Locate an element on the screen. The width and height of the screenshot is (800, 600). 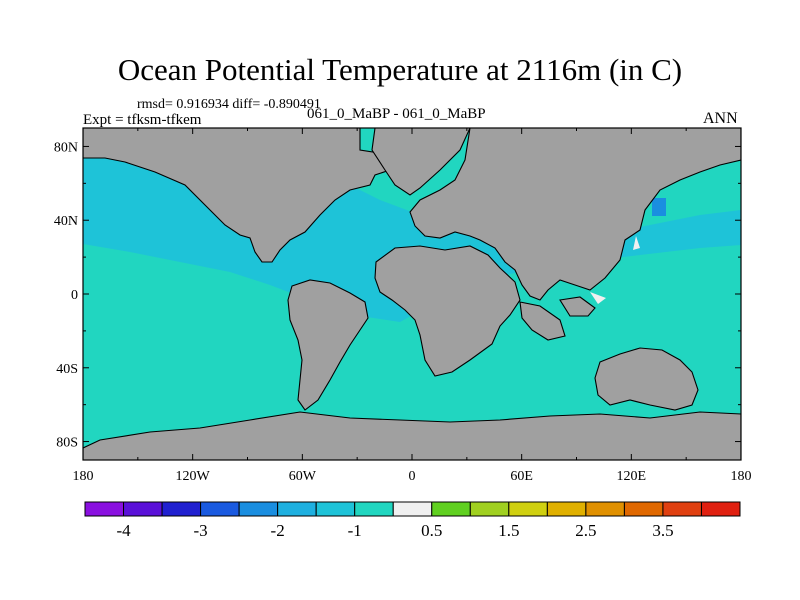
land-australia is located at coordinates (646, 379).